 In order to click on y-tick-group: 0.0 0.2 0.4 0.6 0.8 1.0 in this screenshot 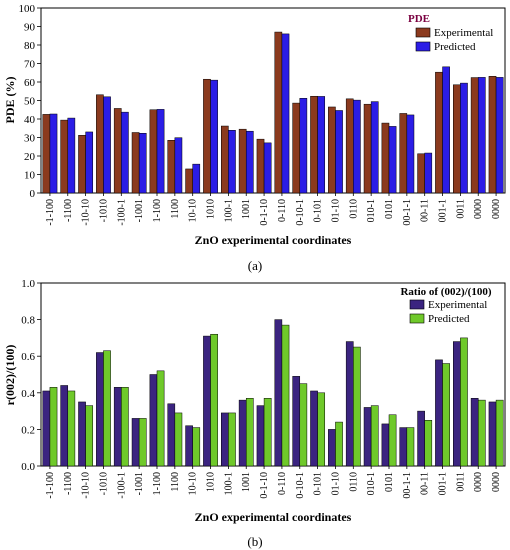, I will do `click(31, 375)`.